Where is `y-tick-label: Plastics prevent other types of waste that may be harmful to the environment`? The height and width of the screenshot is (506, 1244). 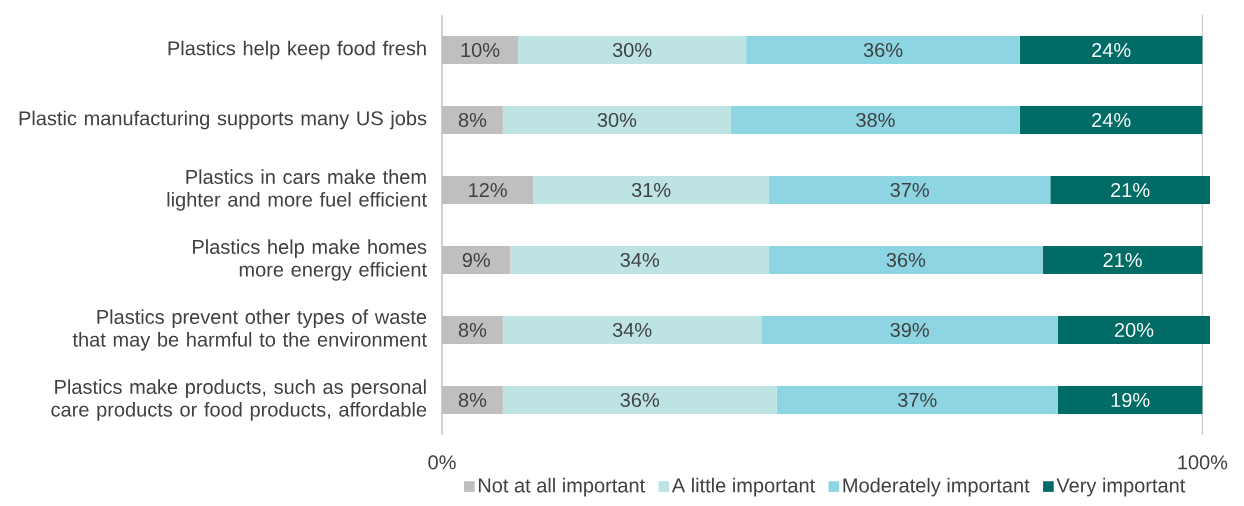 y-tick-label: Plastics prevent other types of waste that may be harmful to the environment is located at coordinates (249, 330).